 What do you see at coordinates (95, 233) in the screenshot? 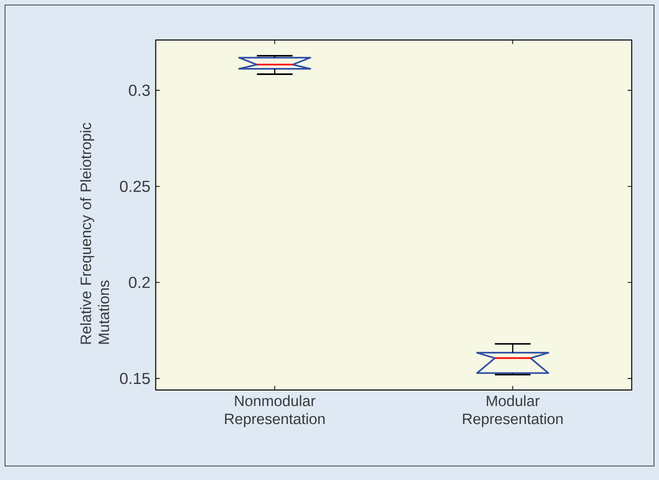
I see `y-axis-title: Relative Frequency of Pleiotropic Mutations` at bounding box center [95, 233].